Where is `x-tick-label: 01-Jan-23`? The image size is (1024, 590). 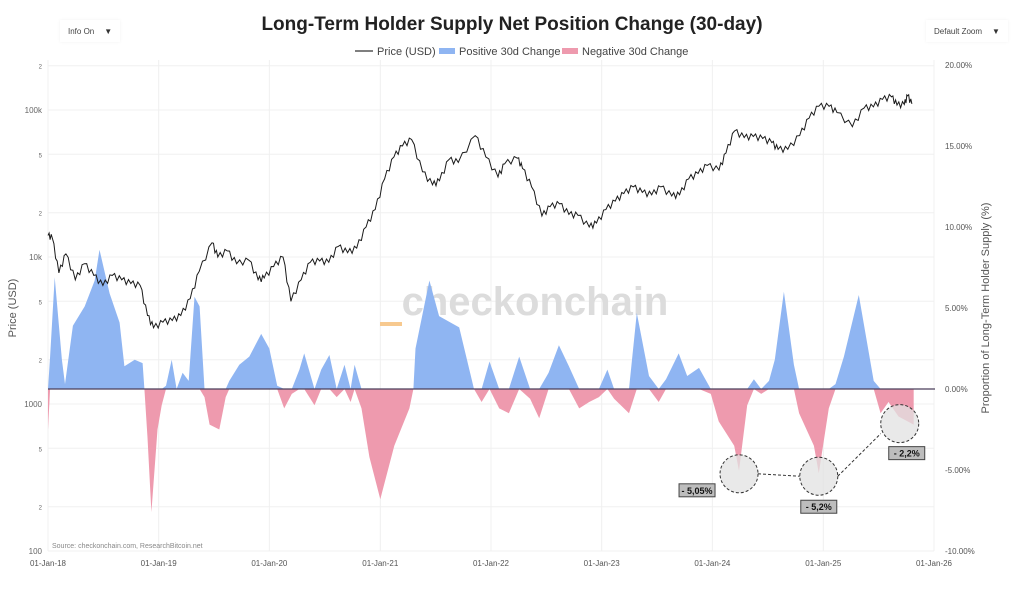
x-tick-label: 01-Jan-23 is located at coordinates (602, 563).